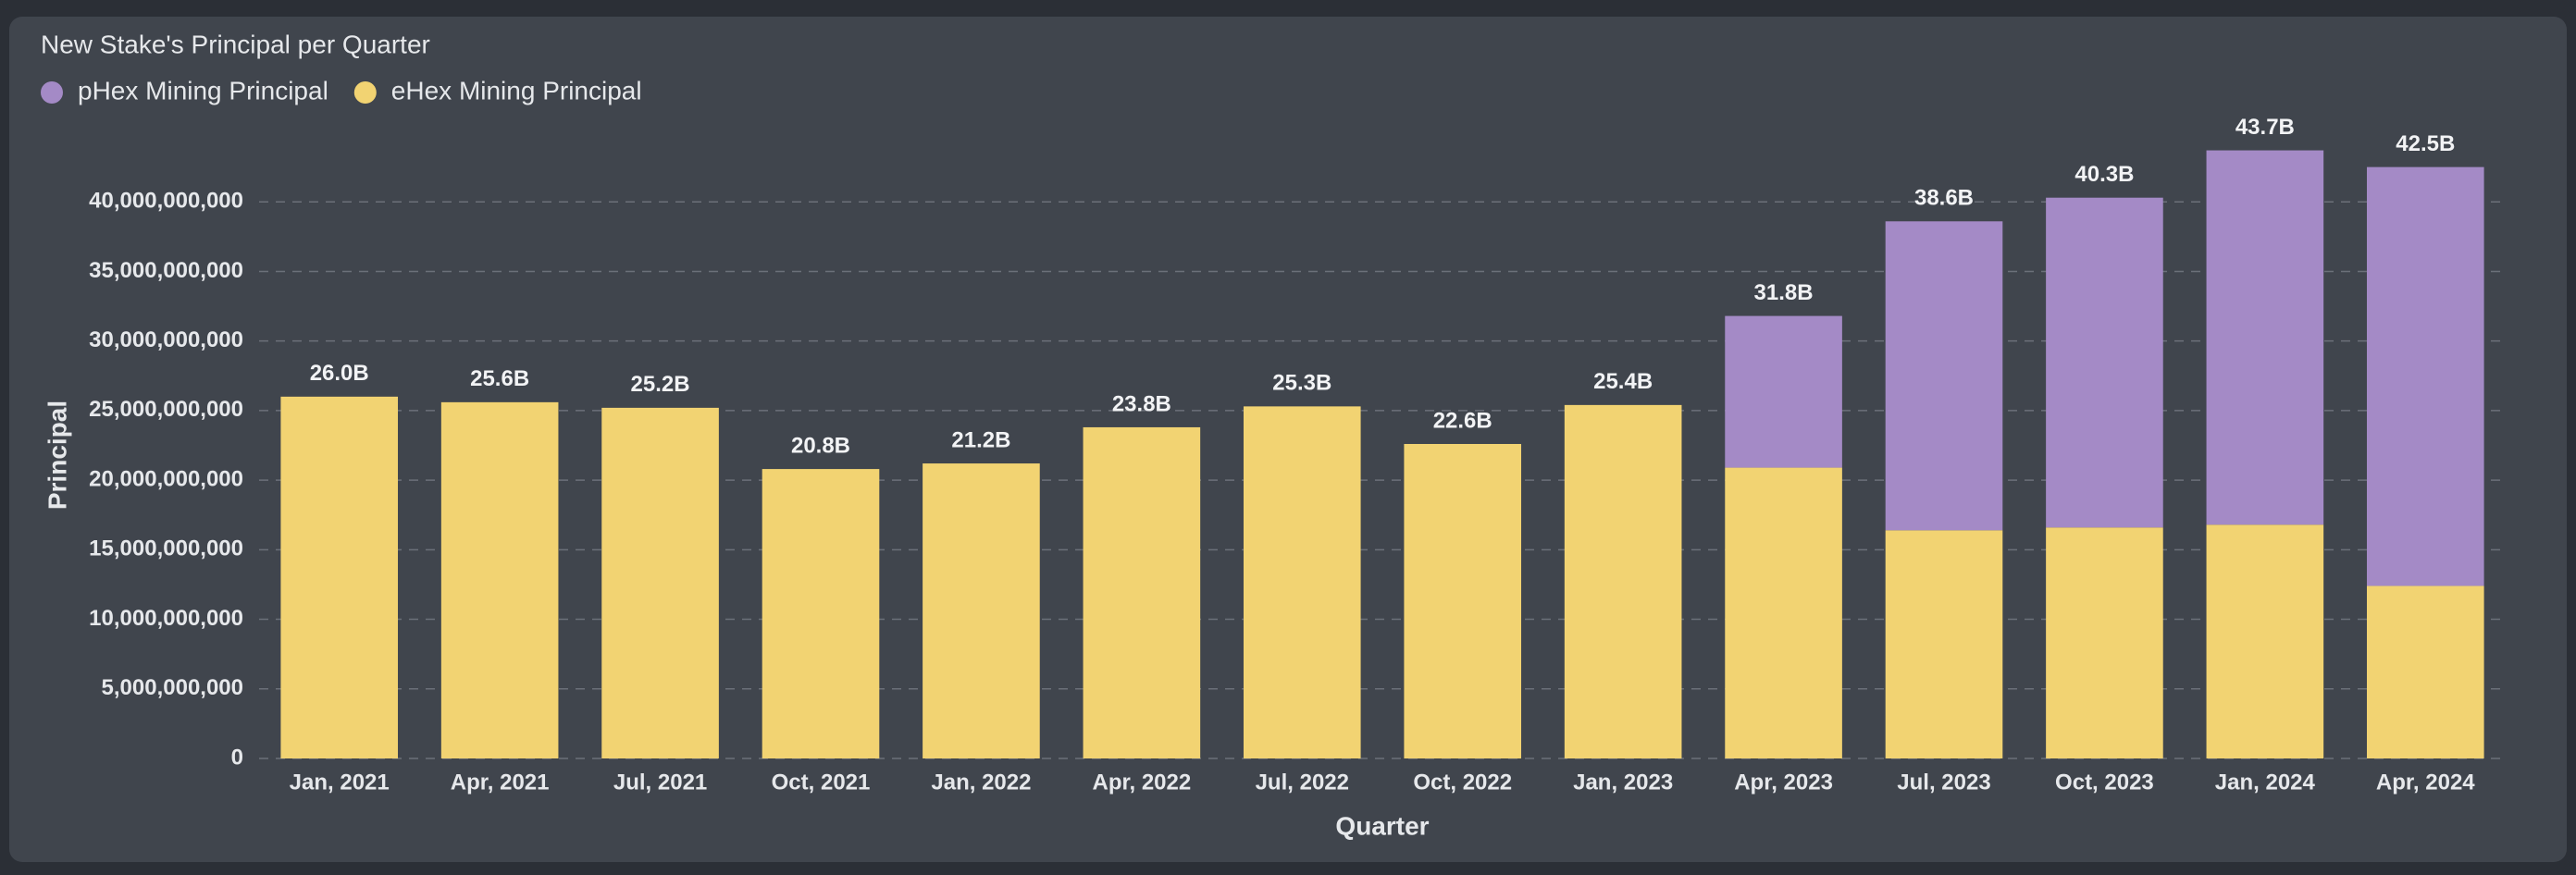 This screenshot has width=2576, height=875. Describe the element at coordinates (339, 373) in the screenshot. I see `data-label: 26.0B` at that location.